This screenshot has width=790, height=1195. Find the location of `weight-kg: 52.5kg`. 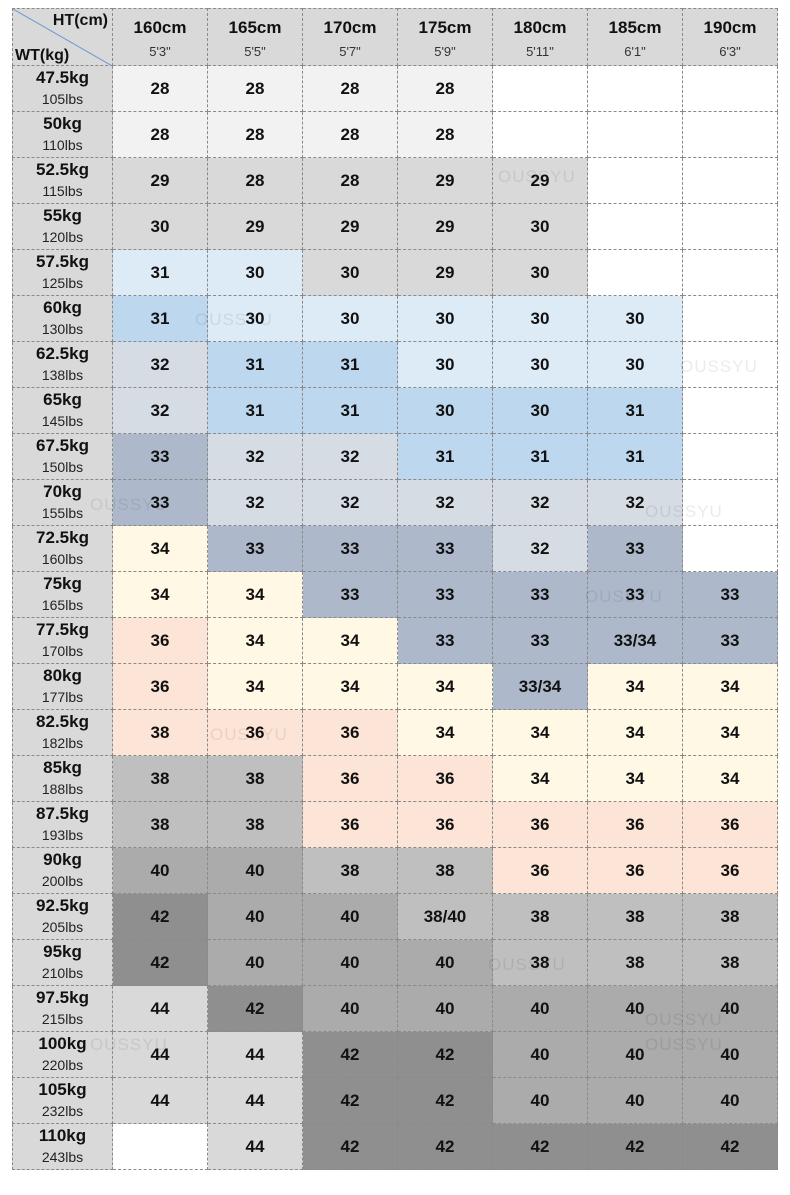

weight-kg: 52.5kg is located at coordinates (62, 169).